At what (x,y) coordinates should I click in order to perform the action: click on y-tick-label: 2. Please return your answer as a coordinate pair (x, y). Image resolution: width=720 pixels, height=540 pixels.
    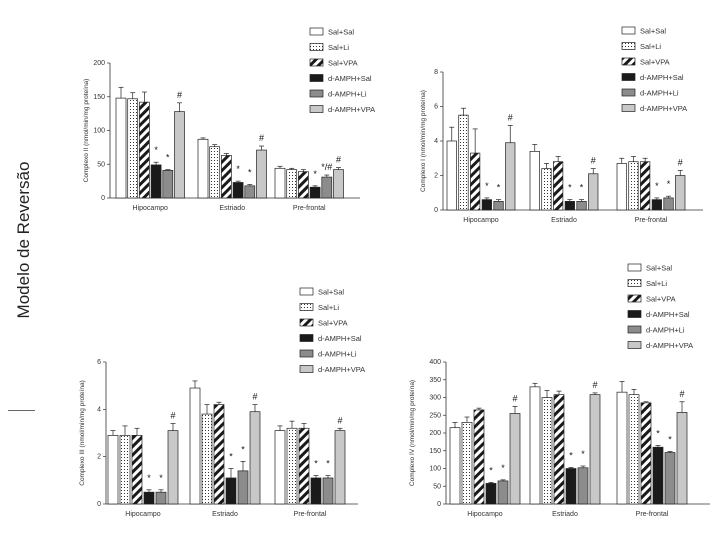
    Looking at the image, I should click on (99, 457).